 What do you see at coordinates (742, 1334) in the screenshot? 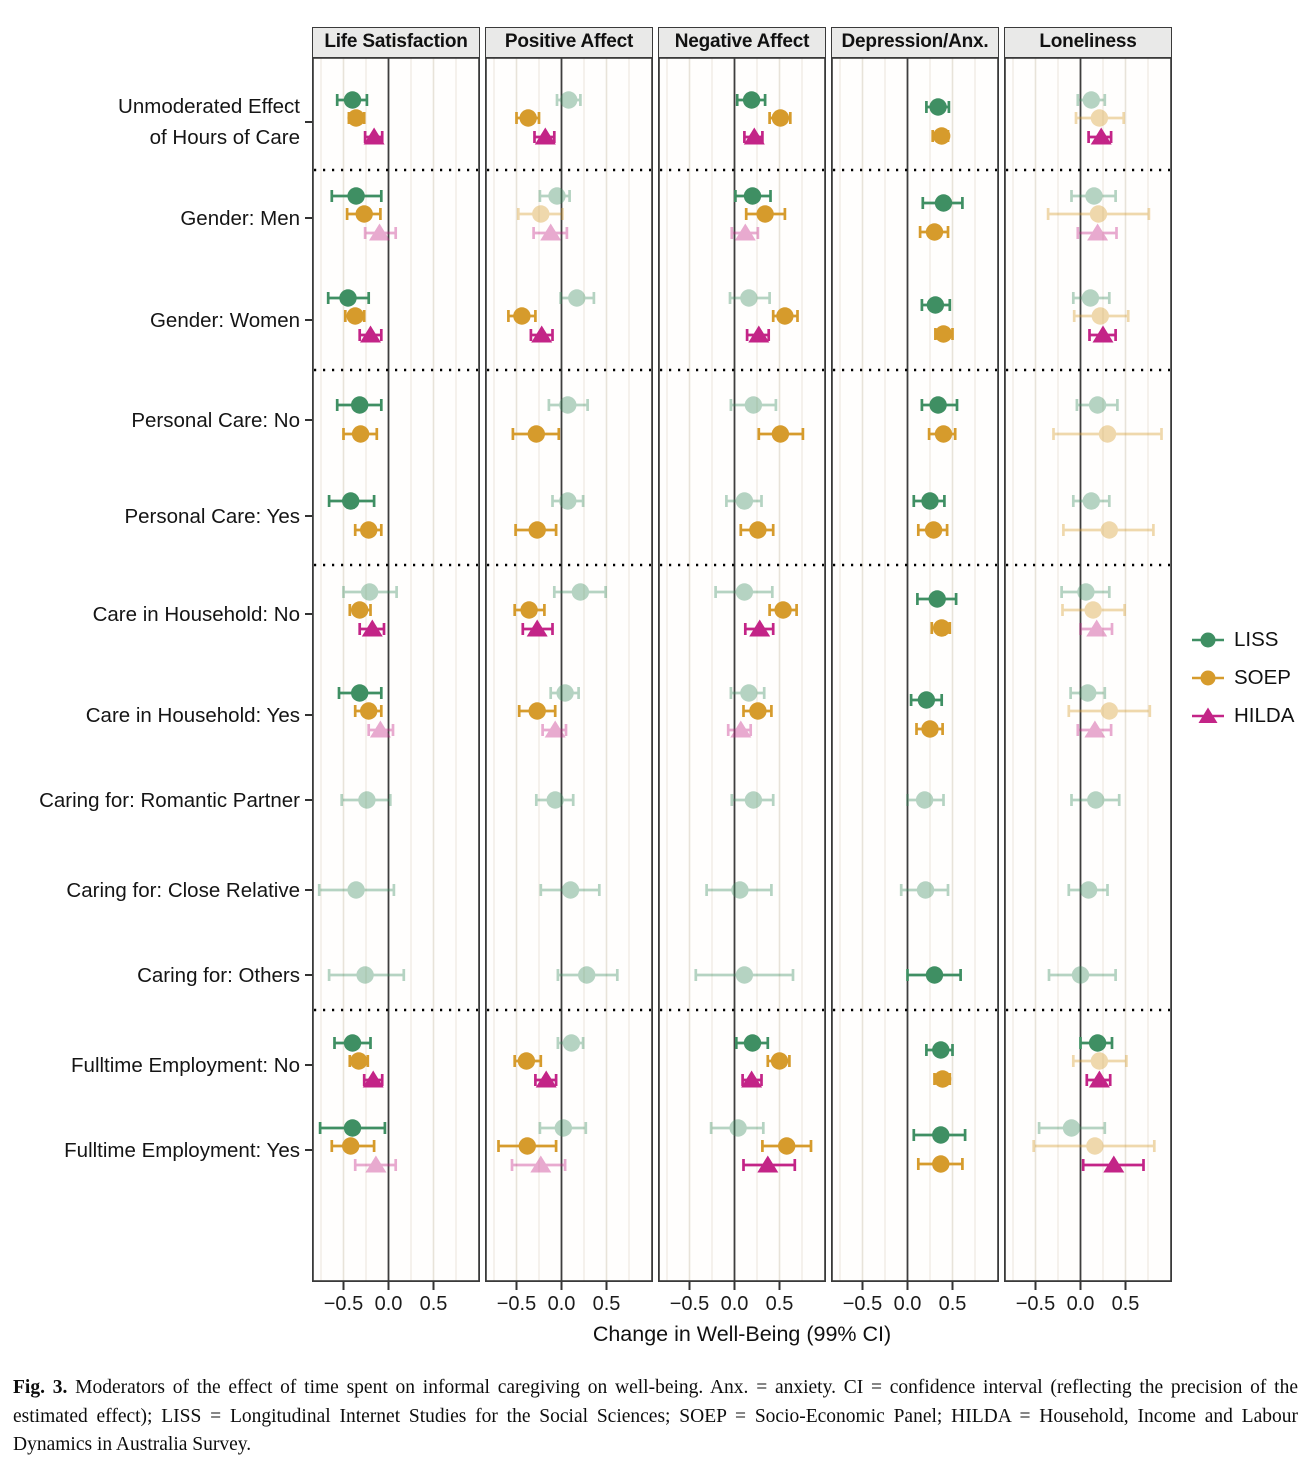
I see `x-axis-title: Change in Well-Being (99% CI)` at bounding box center [742, 1334].